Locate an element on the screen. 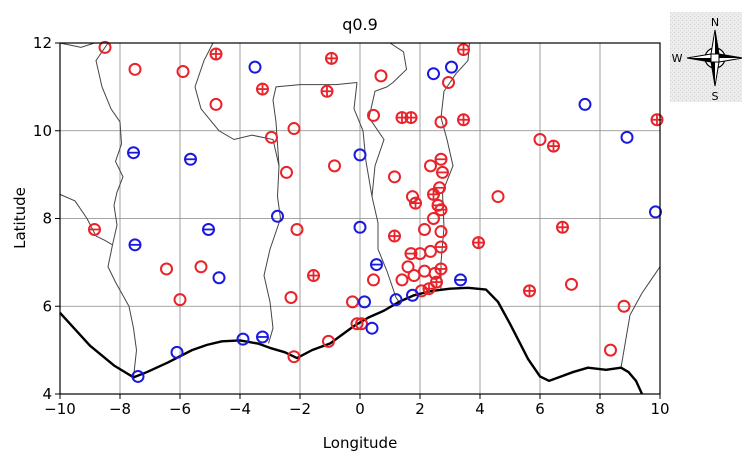 This screenshot has height=455, width=742. x-tick-label: −4 is located at coordinates (240, 409).